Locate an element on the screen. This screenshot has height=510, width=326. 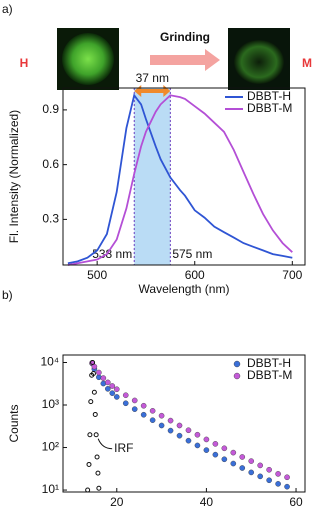
highlight-label: 575 nm is located at coordinates (192, 254).